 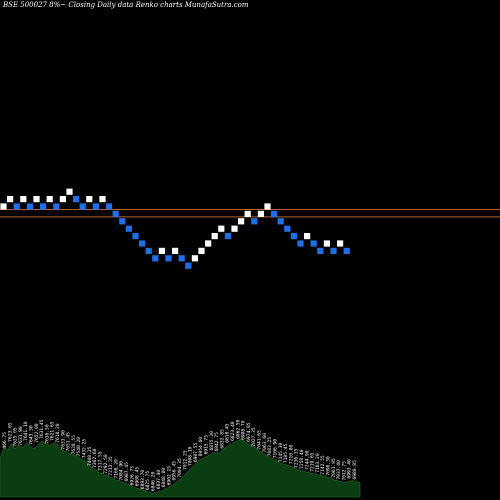 What do you see at coordinates (254, 437) in the screenshot?
I see `volume-label: 7027.35` at bounding box center [254, 437].